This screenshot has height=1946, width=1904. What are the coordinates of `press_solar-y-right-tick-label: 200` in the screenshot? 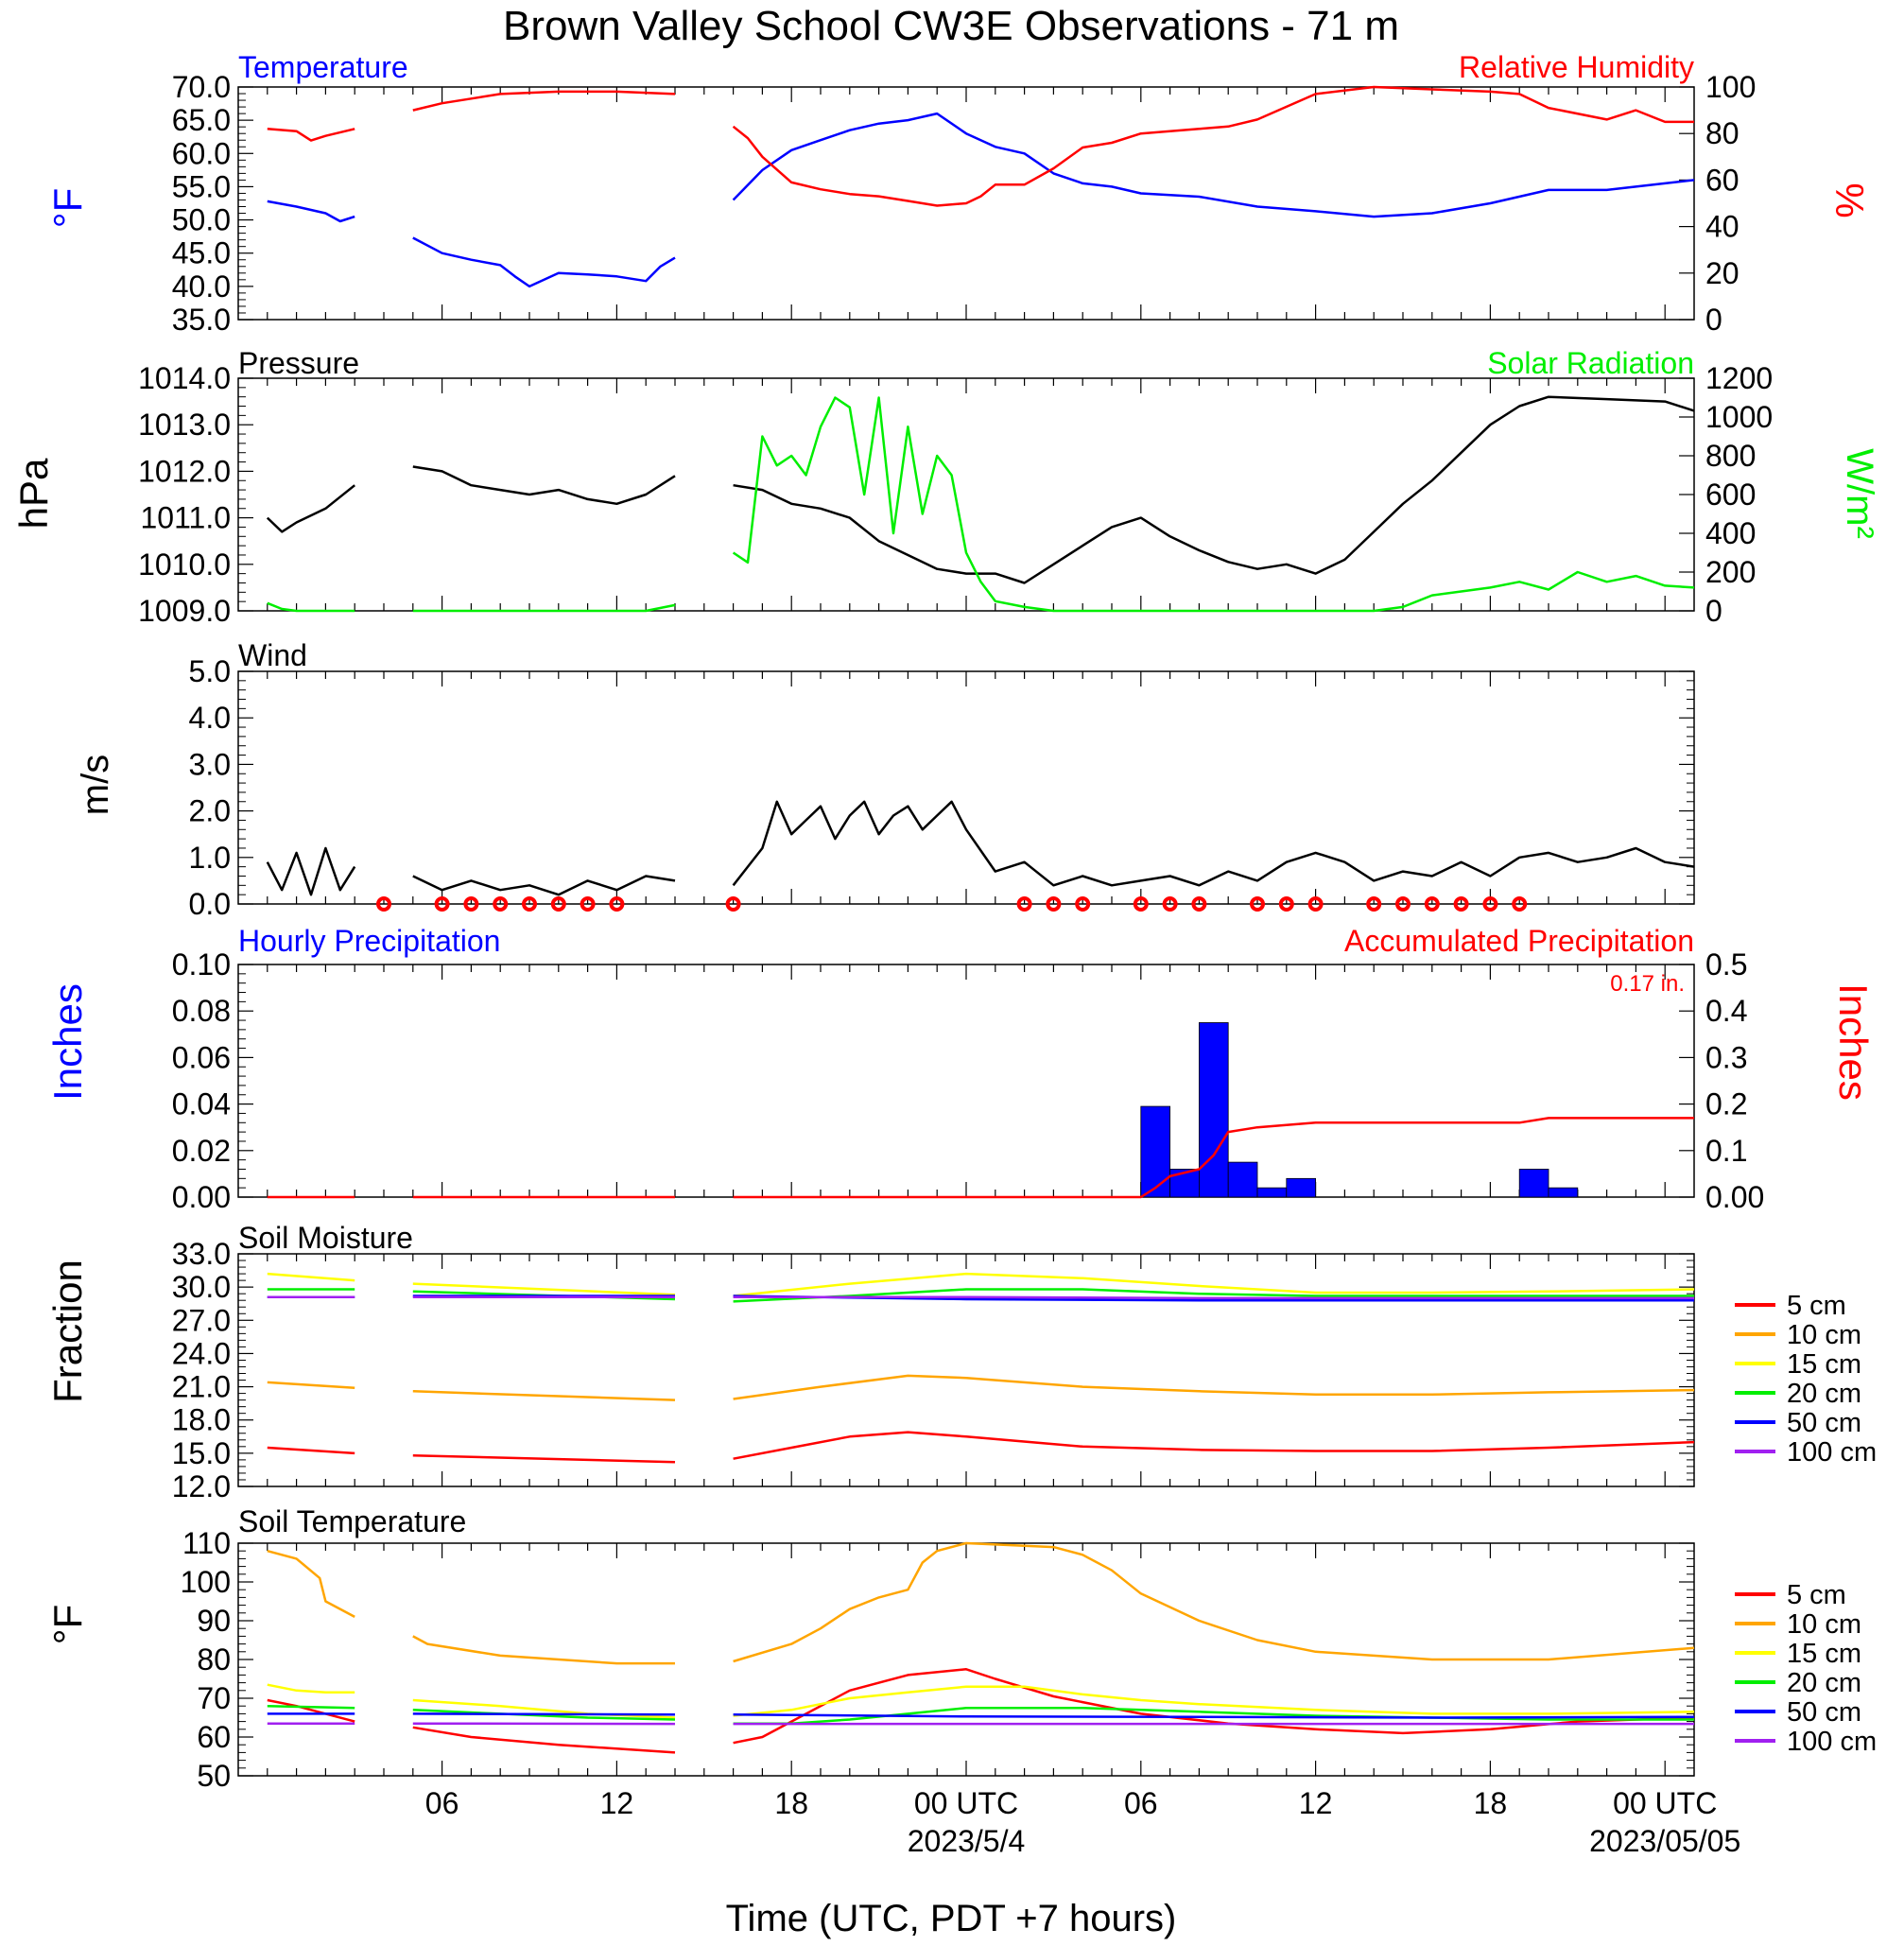 It's located at (1730, 572).